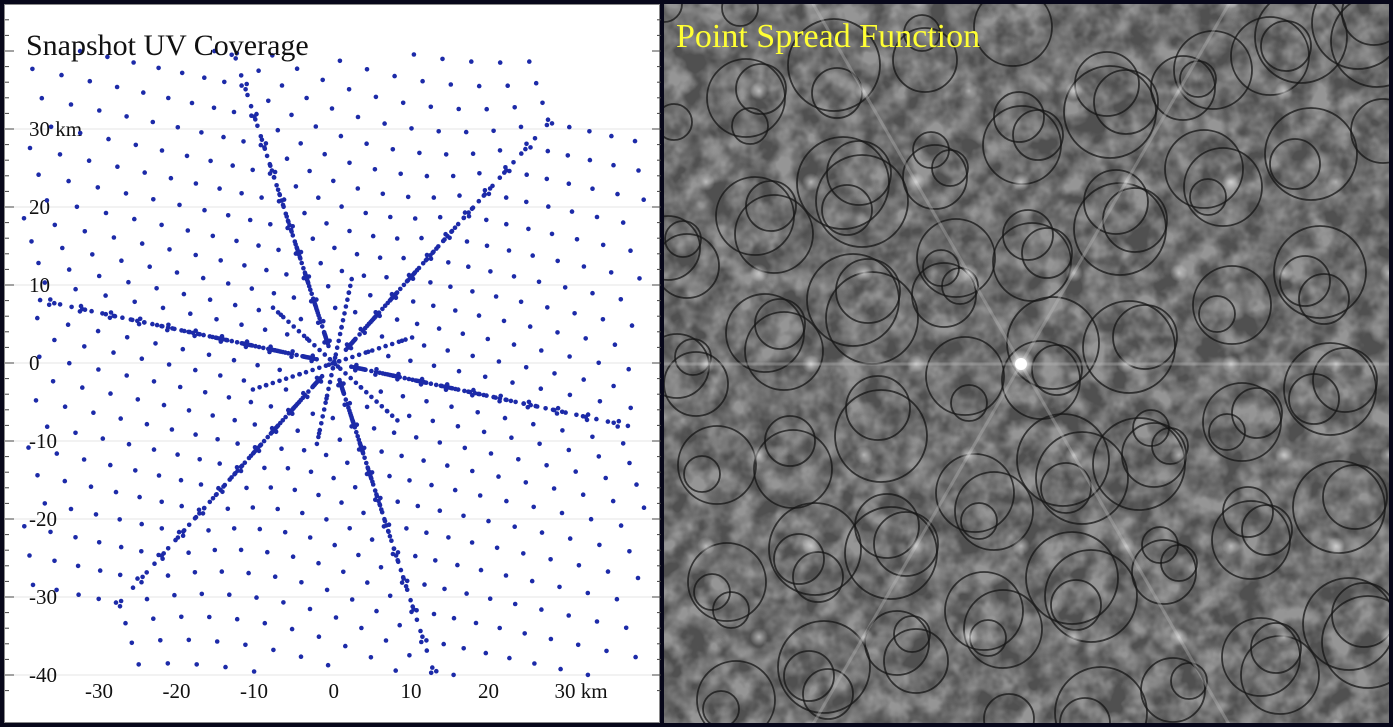  What do you see at coordinates (43, 675) in the screenshot?
I see `y-tick-label: -40` at bounding box center [43, 675].